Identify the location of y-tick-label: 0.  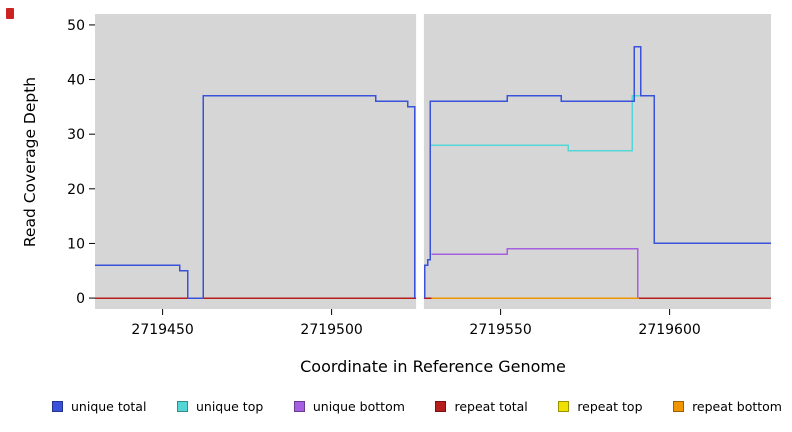
(80, 299).